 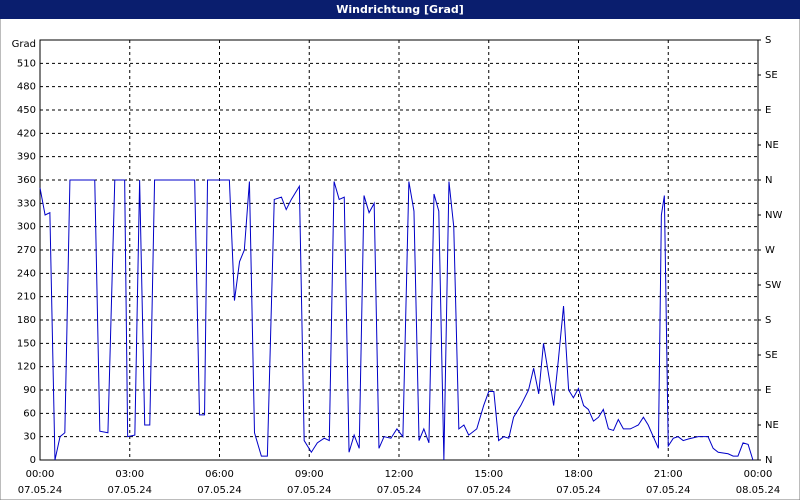 I want to click on title-bar, so click(x=400, y=9).